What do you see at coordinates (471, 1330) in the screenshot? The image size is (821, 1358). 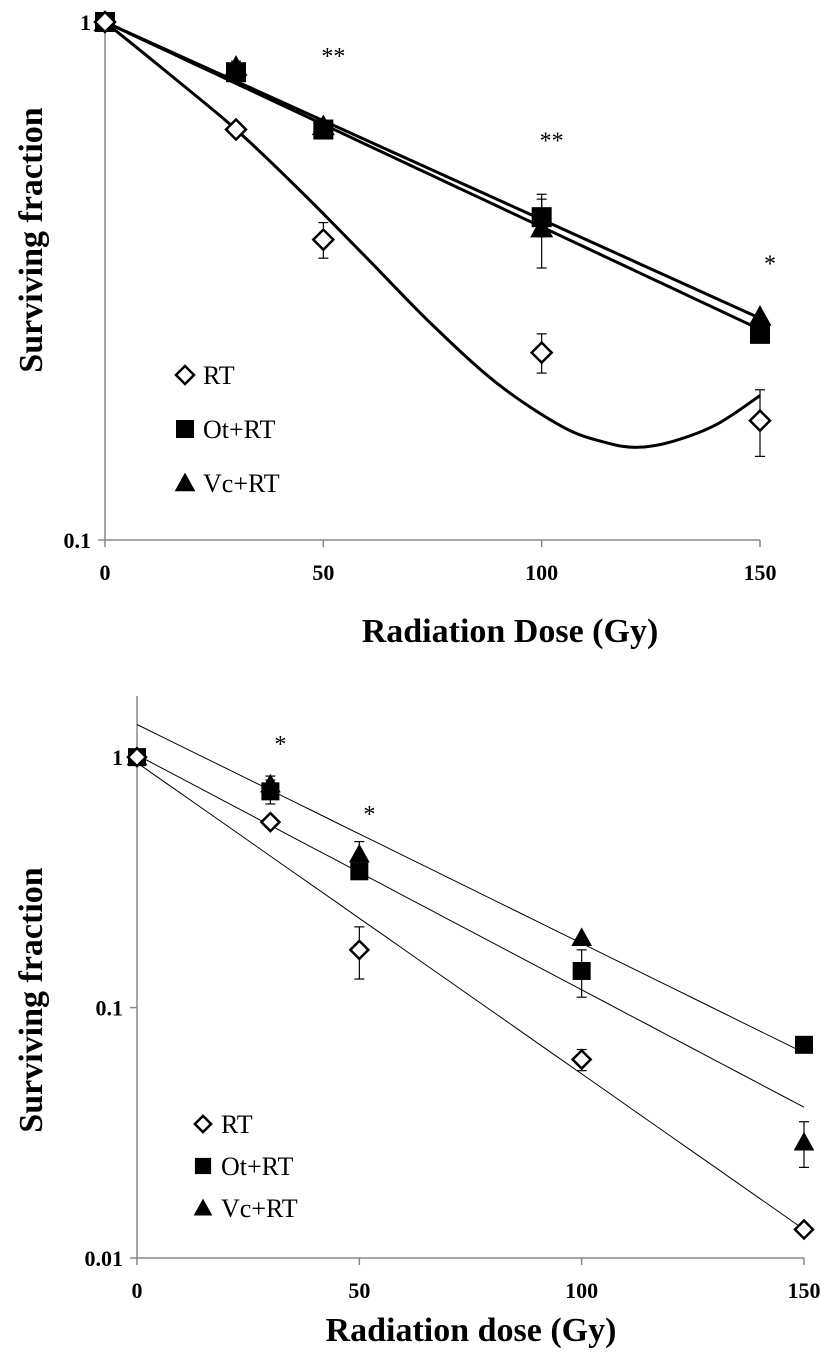 I see `x-axis-title: Radiation dose (Gy)` at bounding box center [471, 1330].